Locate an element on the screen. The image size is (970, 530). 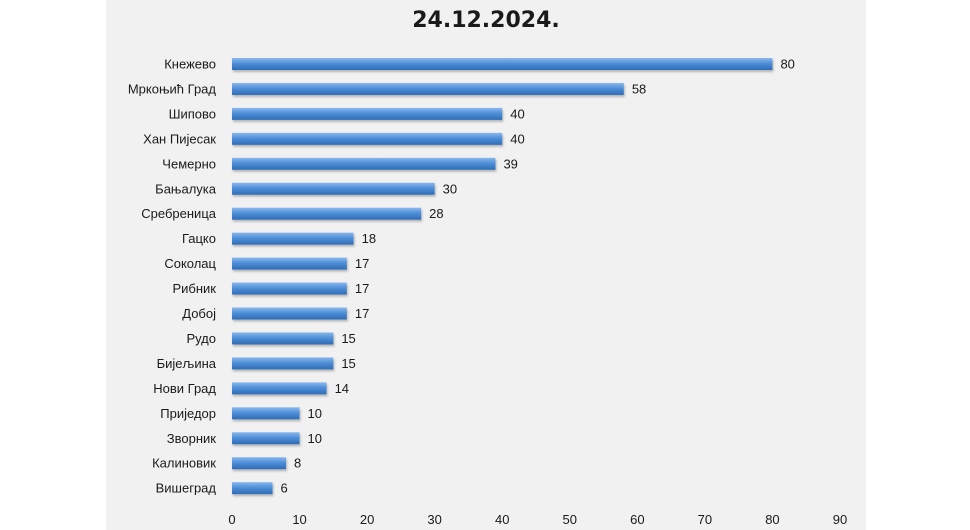
category-label: Шипово is located at coordinates (192, 113).